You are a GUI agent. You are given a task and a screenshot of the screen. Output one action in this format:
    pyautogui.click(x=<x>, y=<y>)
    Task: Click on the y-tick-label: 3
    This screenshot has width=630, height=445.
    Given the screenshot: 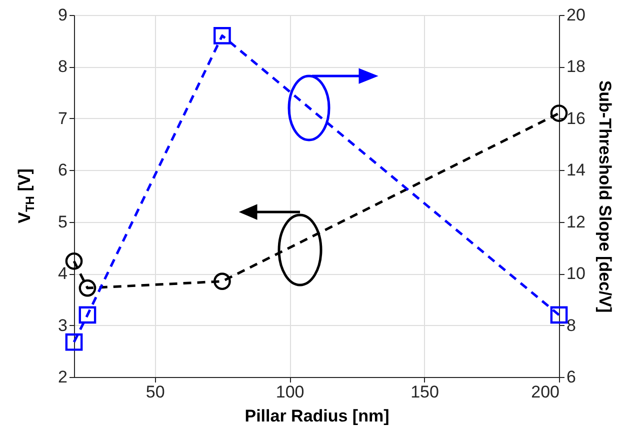 What is the action you would take?
    pyautogui.click(x=63, y=325)
    